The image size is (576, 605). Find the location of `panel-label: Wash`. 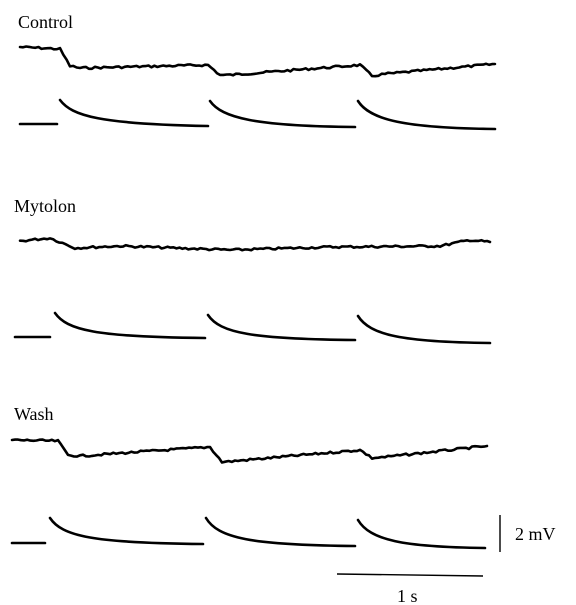

panel-label: Wash is located at coordinates (34, 414).